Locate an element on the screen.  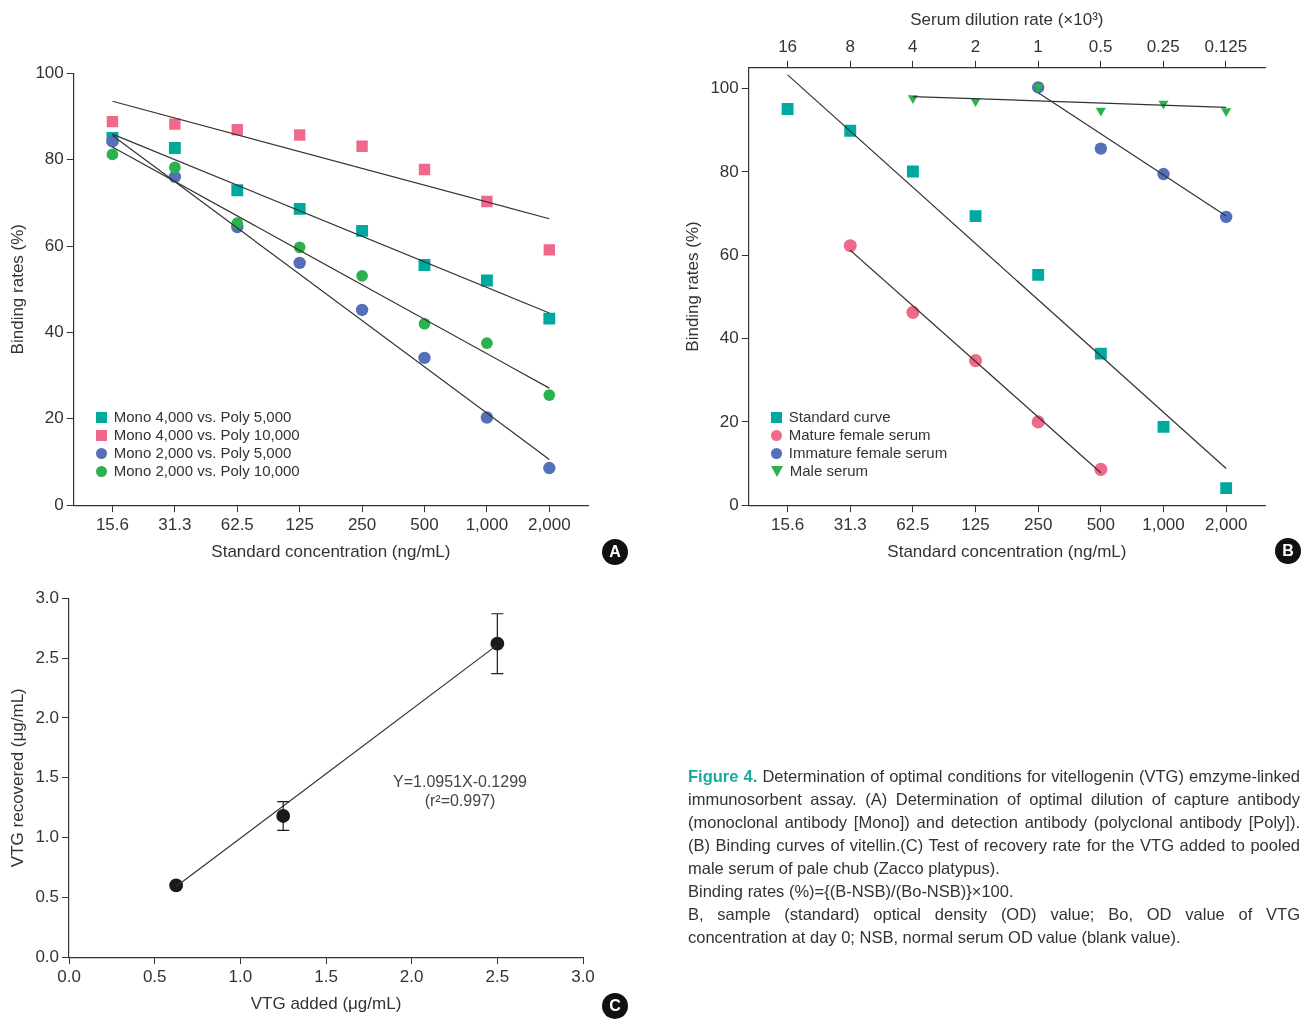
text: B is located at coordinates (1288, 551).